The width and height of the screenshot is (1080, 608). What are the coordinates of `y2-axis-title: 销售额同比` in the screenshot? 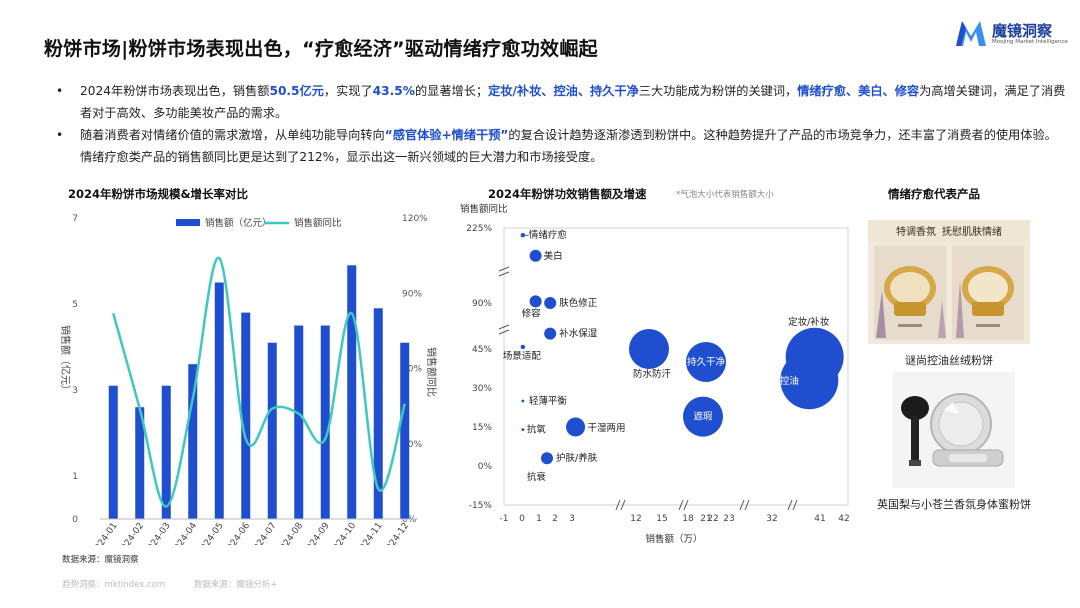 It's located at (431, 372).